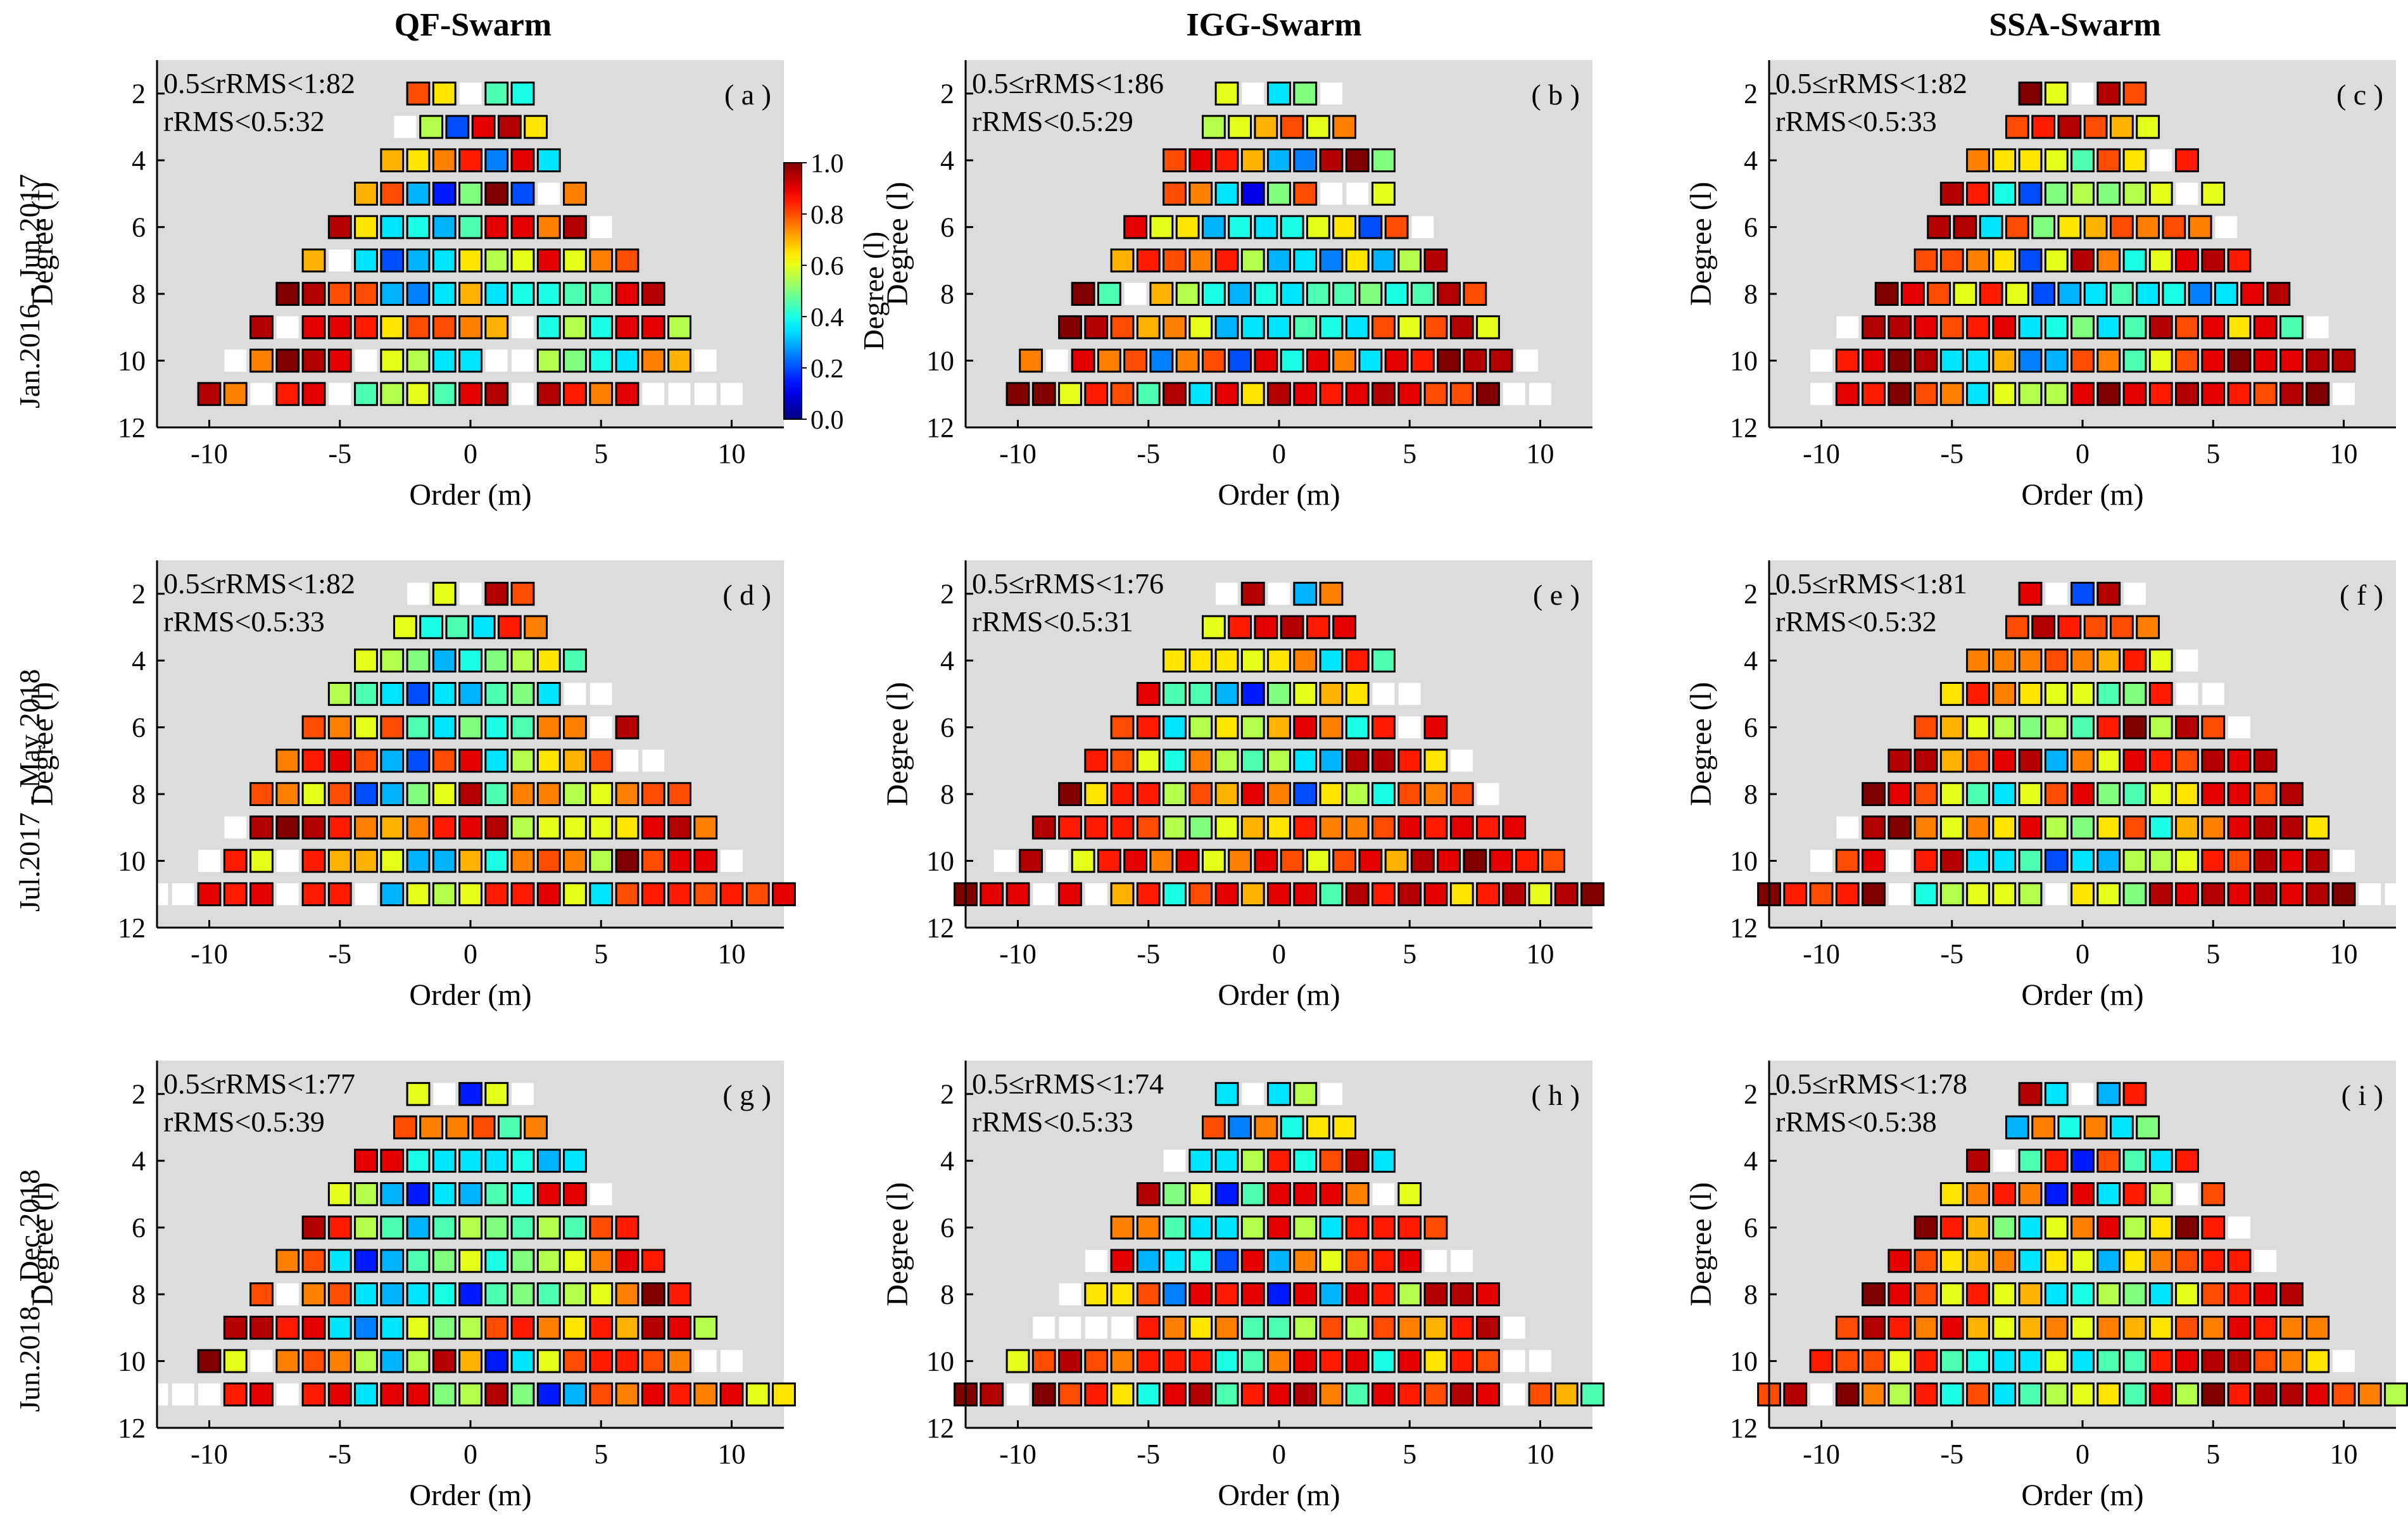 The height and width of the screenshot is (1526, 2408). What do you see at coordinates (1052, 121) in the screenshot?
I see `panel-b-stat-line-2: rRMS<0.5:29` at bounding box center [1052, 121].